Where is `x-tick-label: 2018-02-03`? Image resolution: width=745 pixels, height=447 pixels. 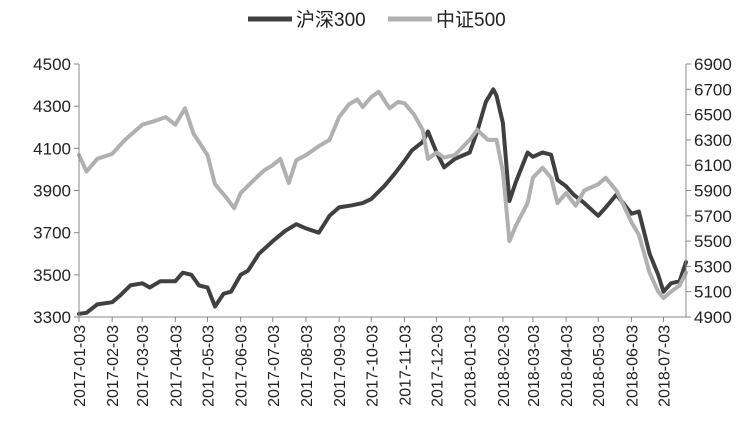
x-tick-label: 2018-02-03 is located at coordinates (504, 366).